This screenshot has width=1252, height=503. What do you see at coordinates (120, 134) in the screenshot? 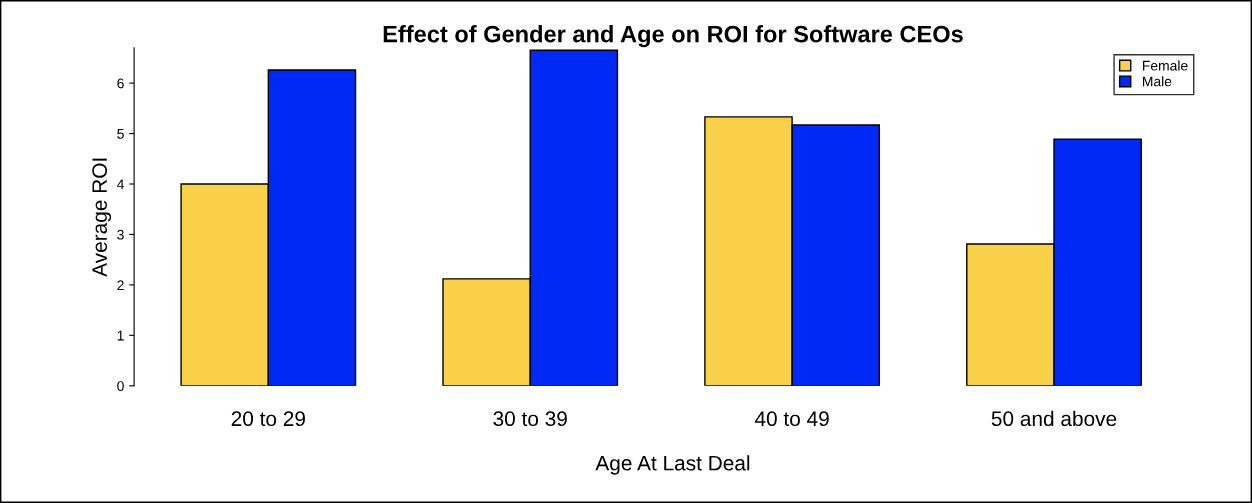
I see `y-tick-label: 5` at bounding box center [120, 134].